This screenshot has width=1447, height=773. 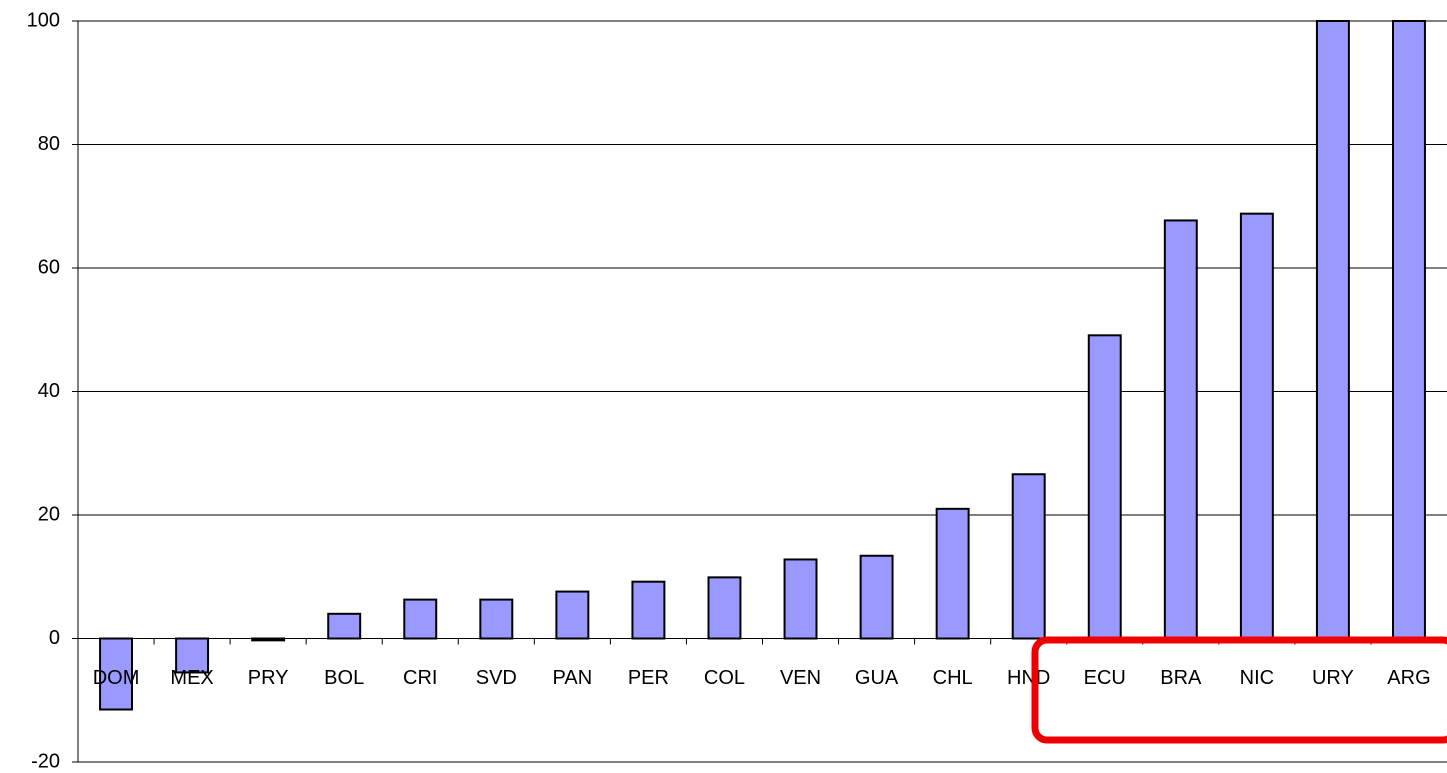 What do you see at coordinates (1333, 678) in the screenshot?
I see `x-tick-label: URY` at bounding box center [1333, 678].